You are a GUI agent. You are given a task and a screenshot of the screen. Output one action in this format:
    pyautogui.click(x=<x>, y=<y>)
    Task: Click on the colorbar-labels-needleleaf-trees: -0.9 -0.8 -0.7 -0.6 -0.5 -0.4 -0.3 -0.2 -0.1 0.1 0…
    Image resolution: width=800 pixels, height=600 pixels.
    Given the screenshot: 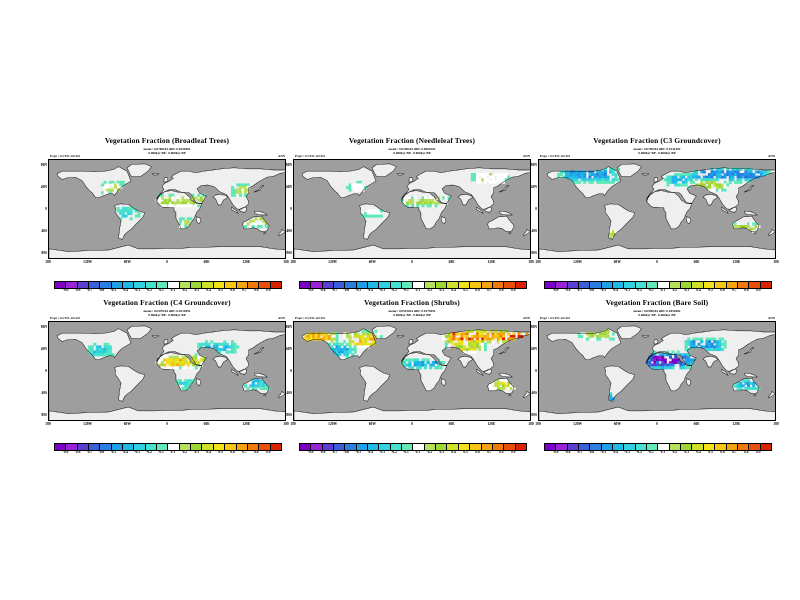 What is the action you would take?
    pyautogui.click(x=412, y=290)
    